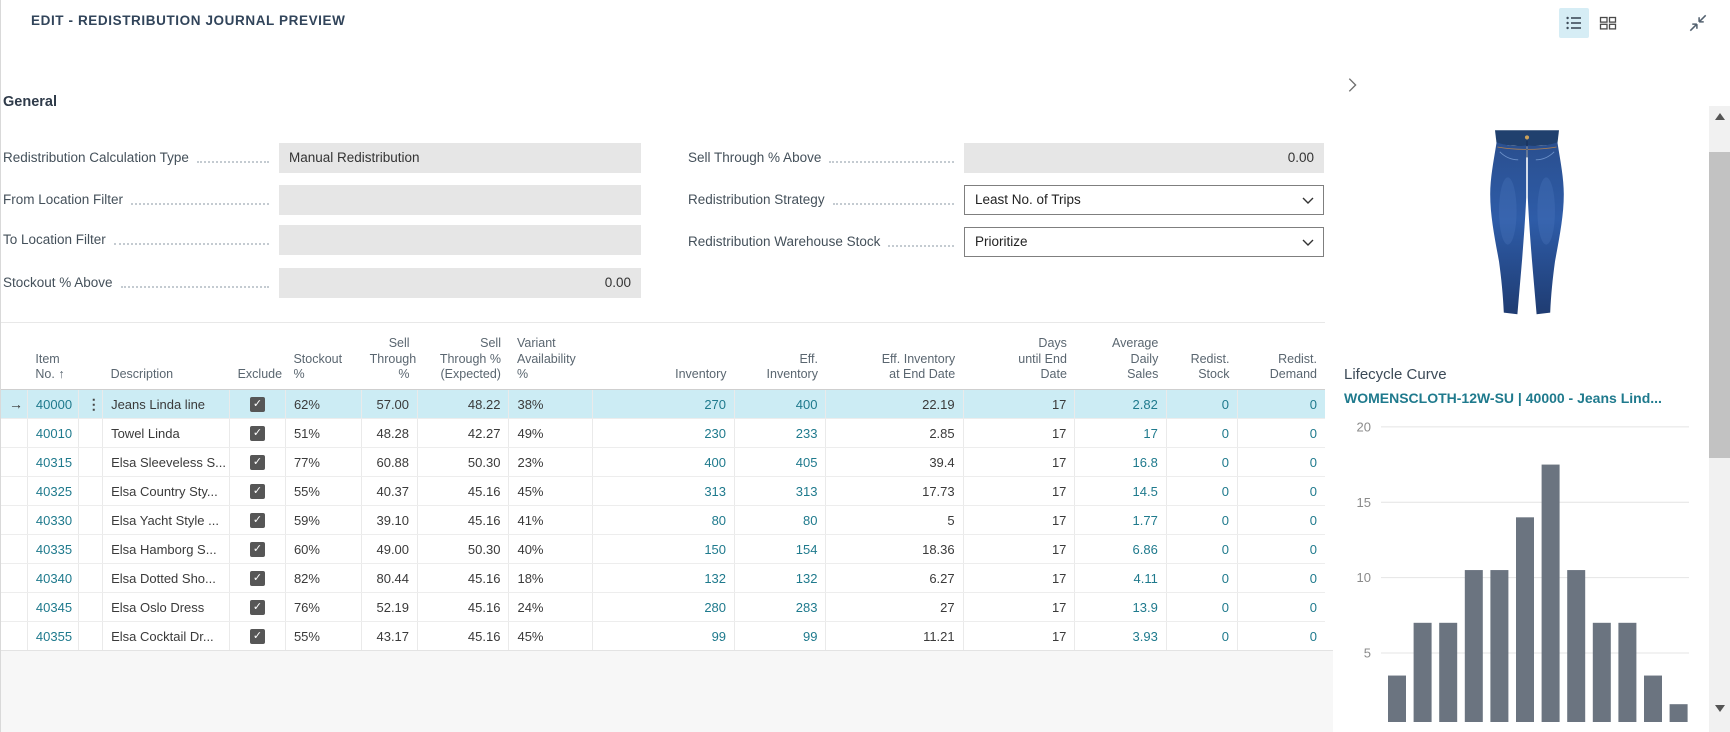  Describe the element at coordinates (1145, 520) in the screenshot. I see `cell-avg_daily_sales: 1.77` at that location.